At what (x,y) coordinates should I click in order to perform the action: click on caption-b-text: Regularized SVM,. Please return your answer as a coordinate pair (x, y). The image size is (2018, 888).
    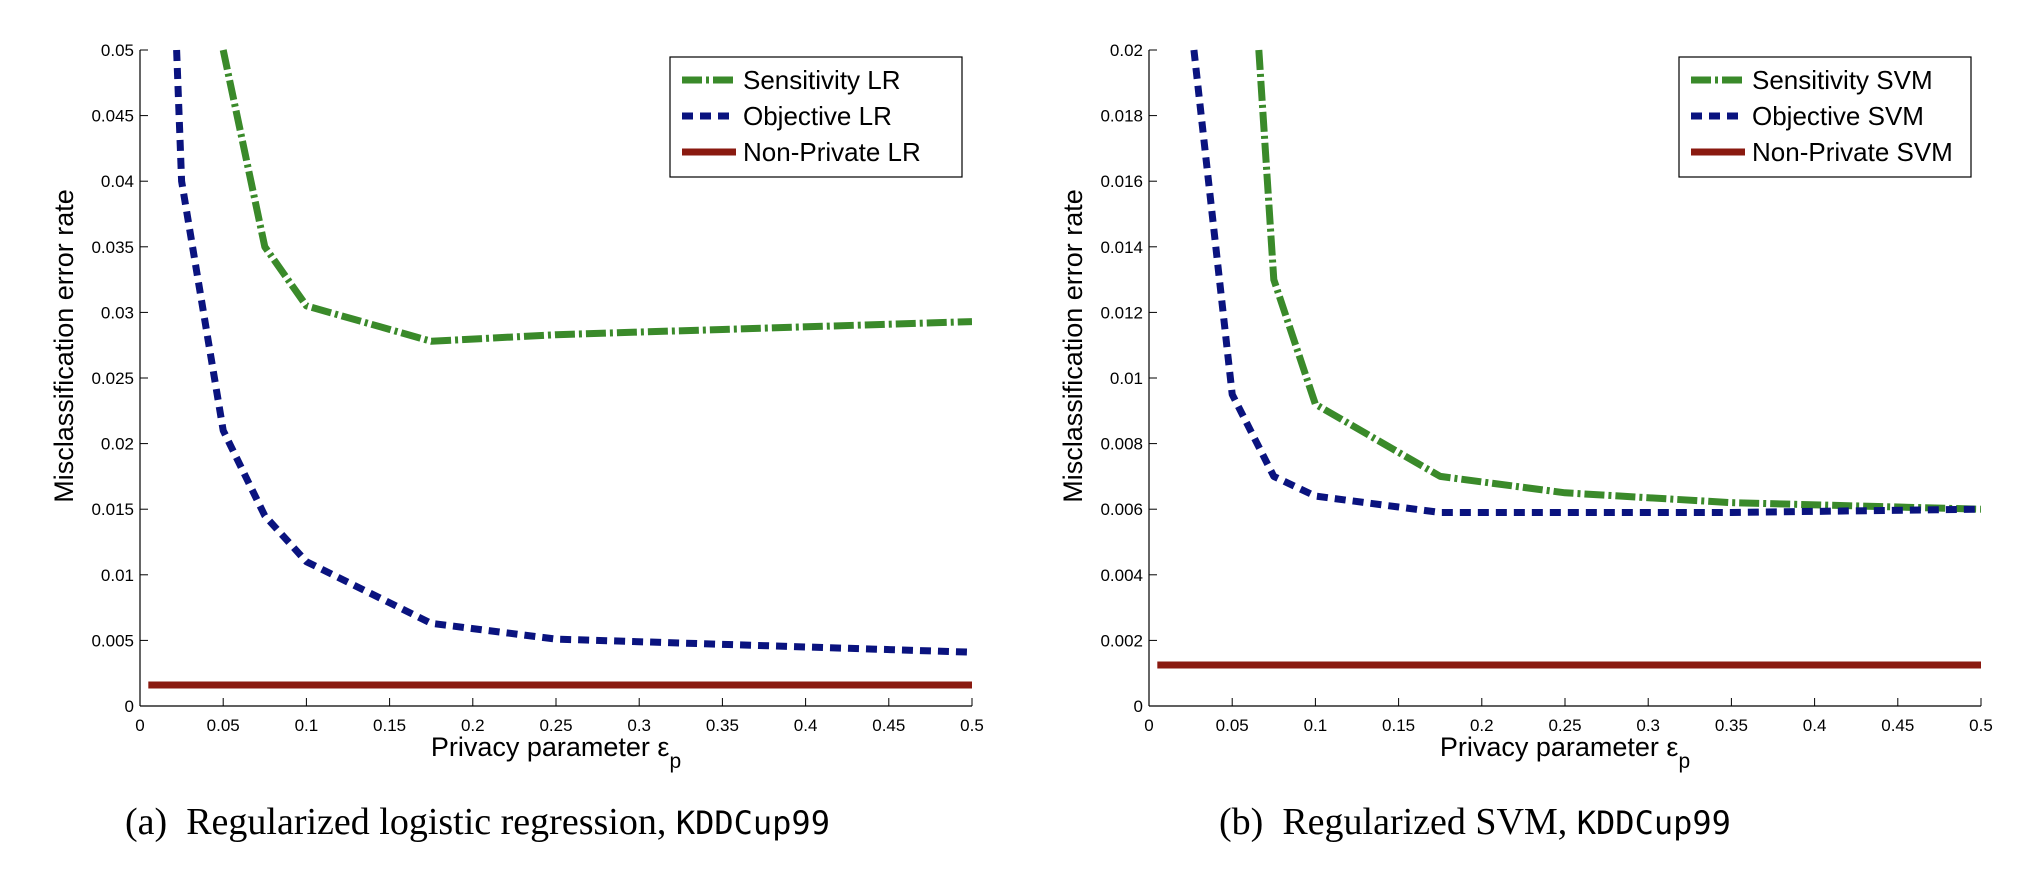
    Looking at the image, I should click on (1425, 822).